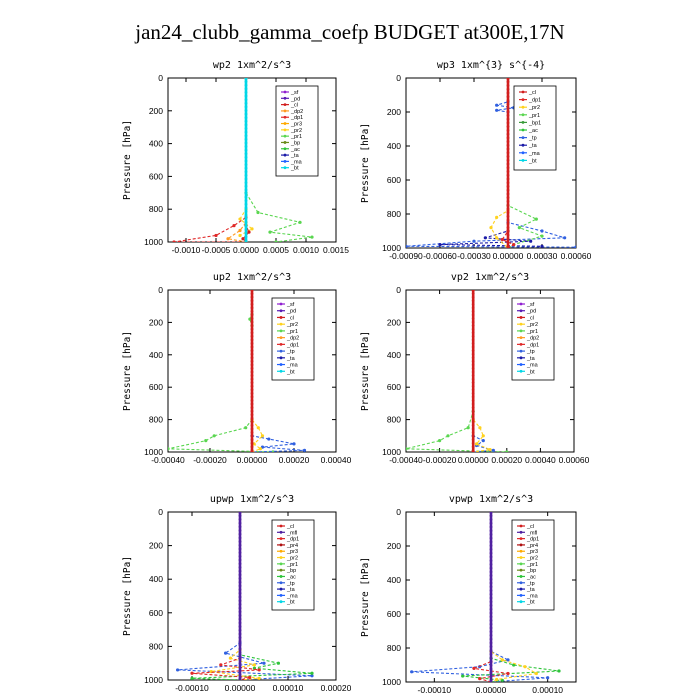 Image resolution: width=700 pixels, height=700 pixels. What do you see at coordinates (291, 359) in the screenshot?
I see `legend-label: _ta` at bounding box center [291, 359].